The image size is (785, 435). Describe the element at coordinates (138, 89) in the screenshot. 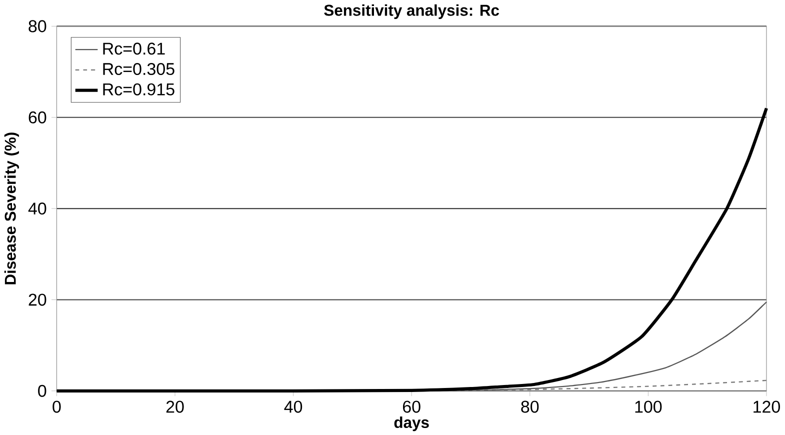

I see `legend-label: Rc=0.915` at that location.